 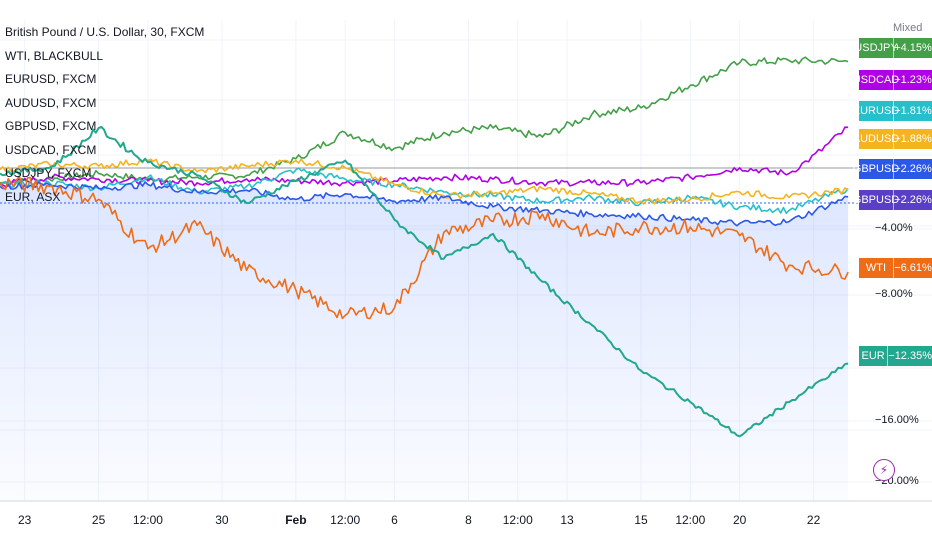 I want to click on badge-symbol: AUDUSD, so click(x=876, y=139).